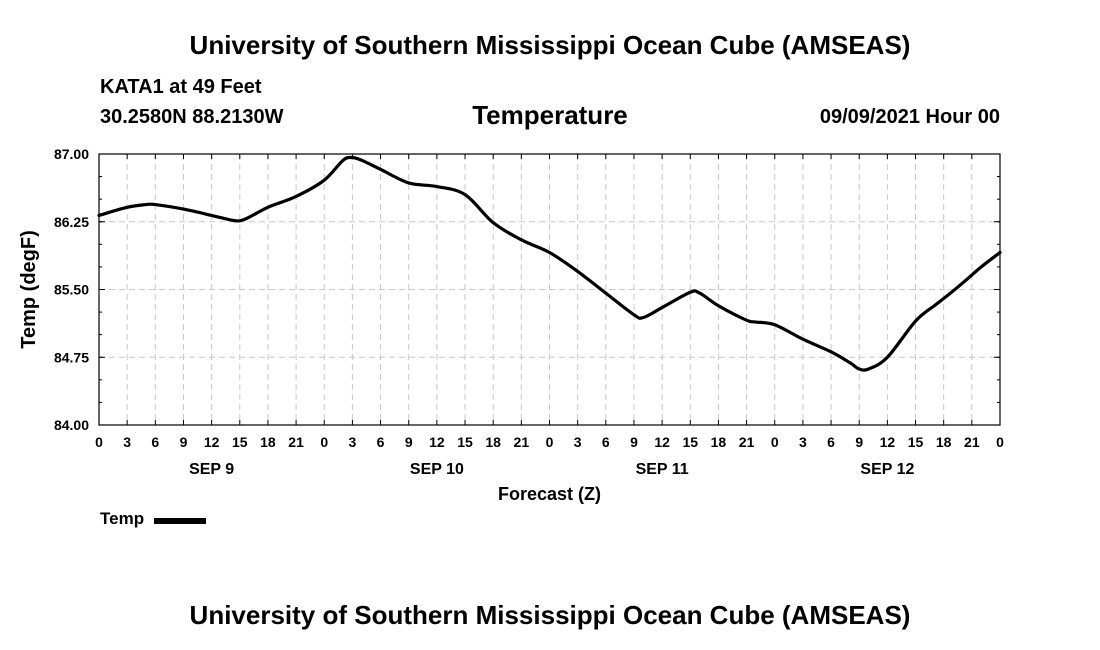  I want to click on y-tick-label: 84.75, so click(71, 357).